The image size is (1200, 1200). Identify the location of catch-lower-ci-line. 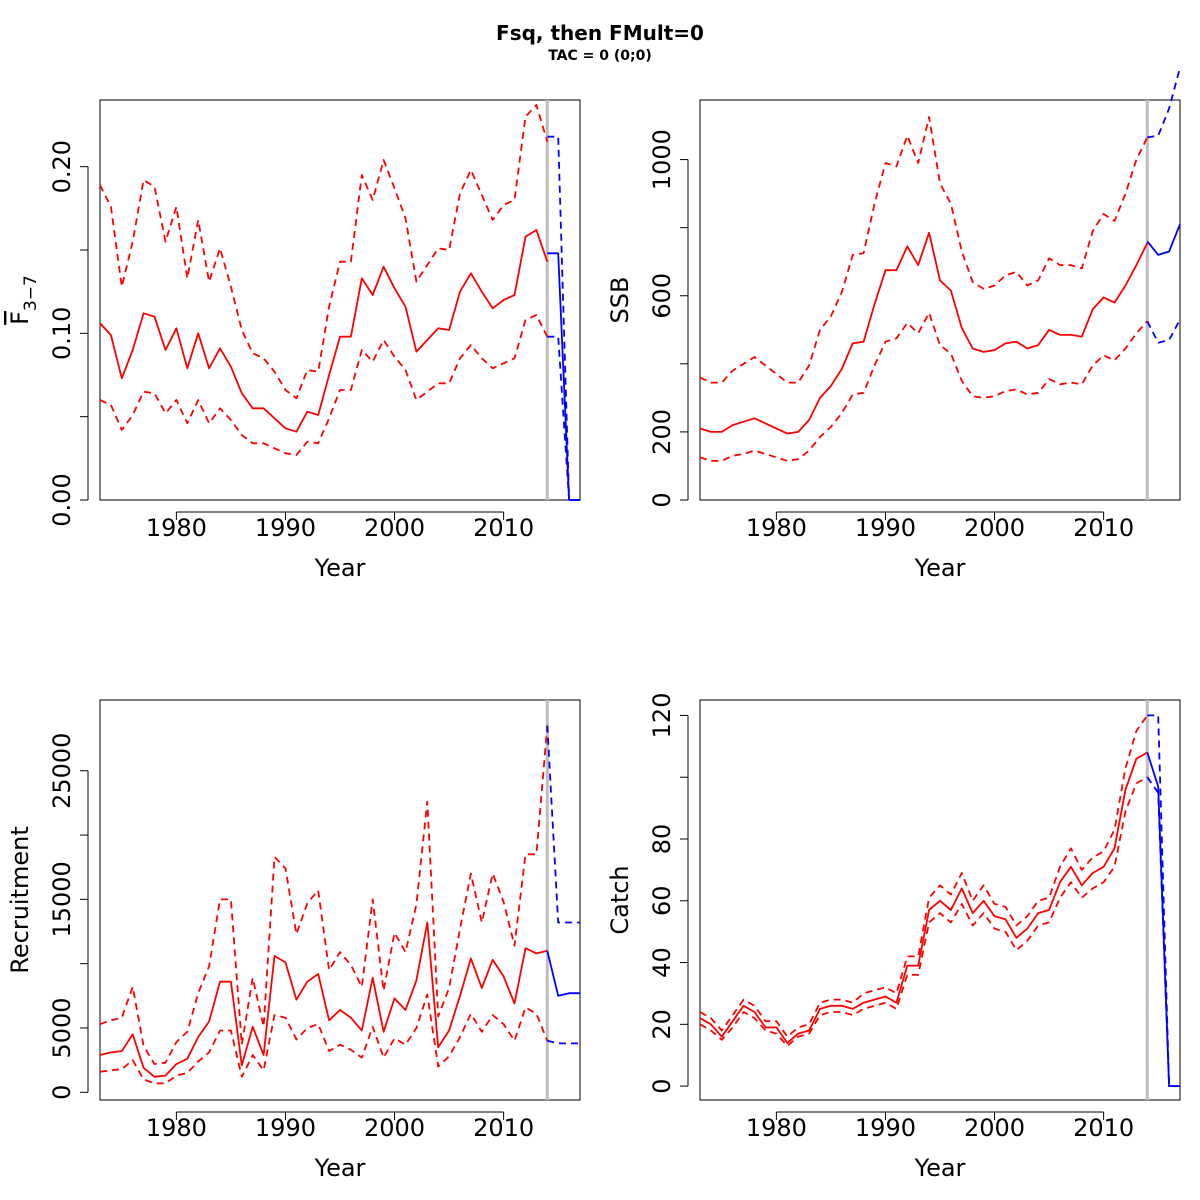
(923, 911).